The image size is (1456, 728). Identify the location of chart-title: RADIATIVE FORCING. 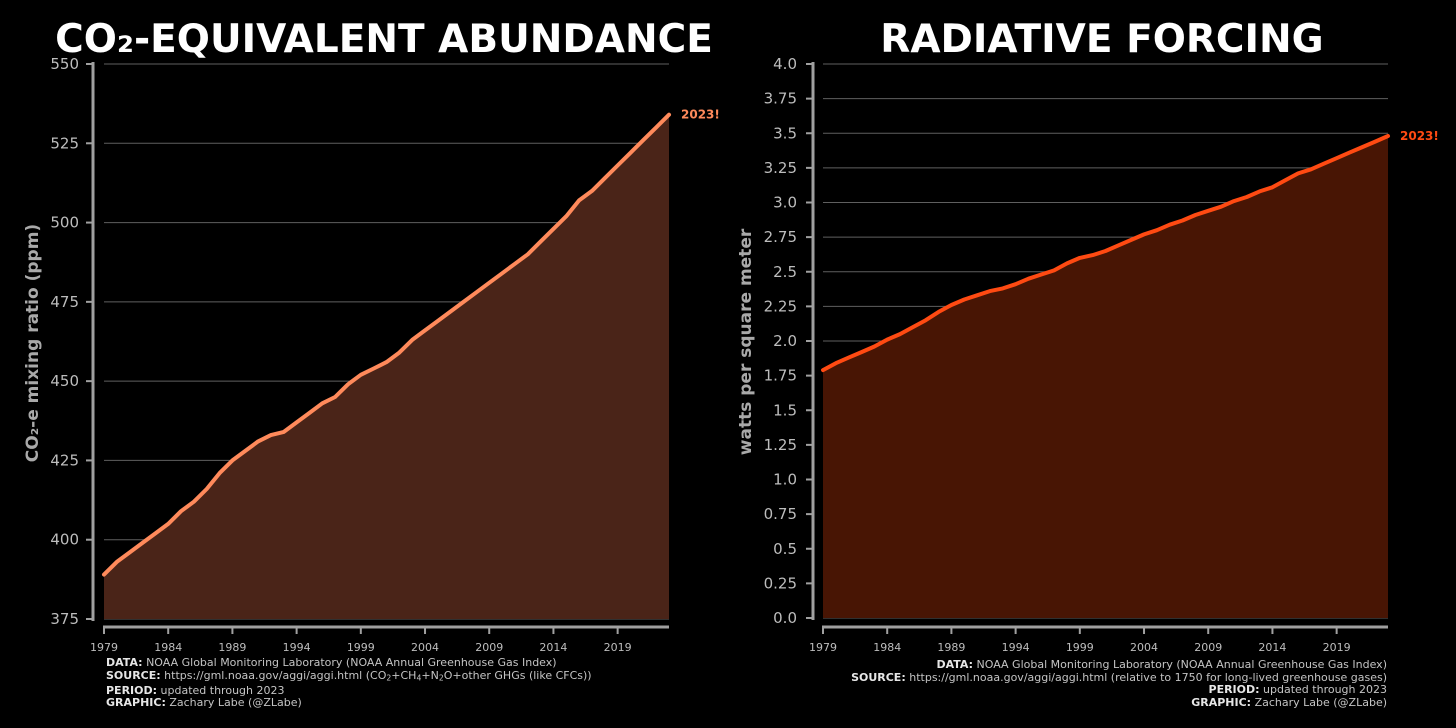
(1101, 39).